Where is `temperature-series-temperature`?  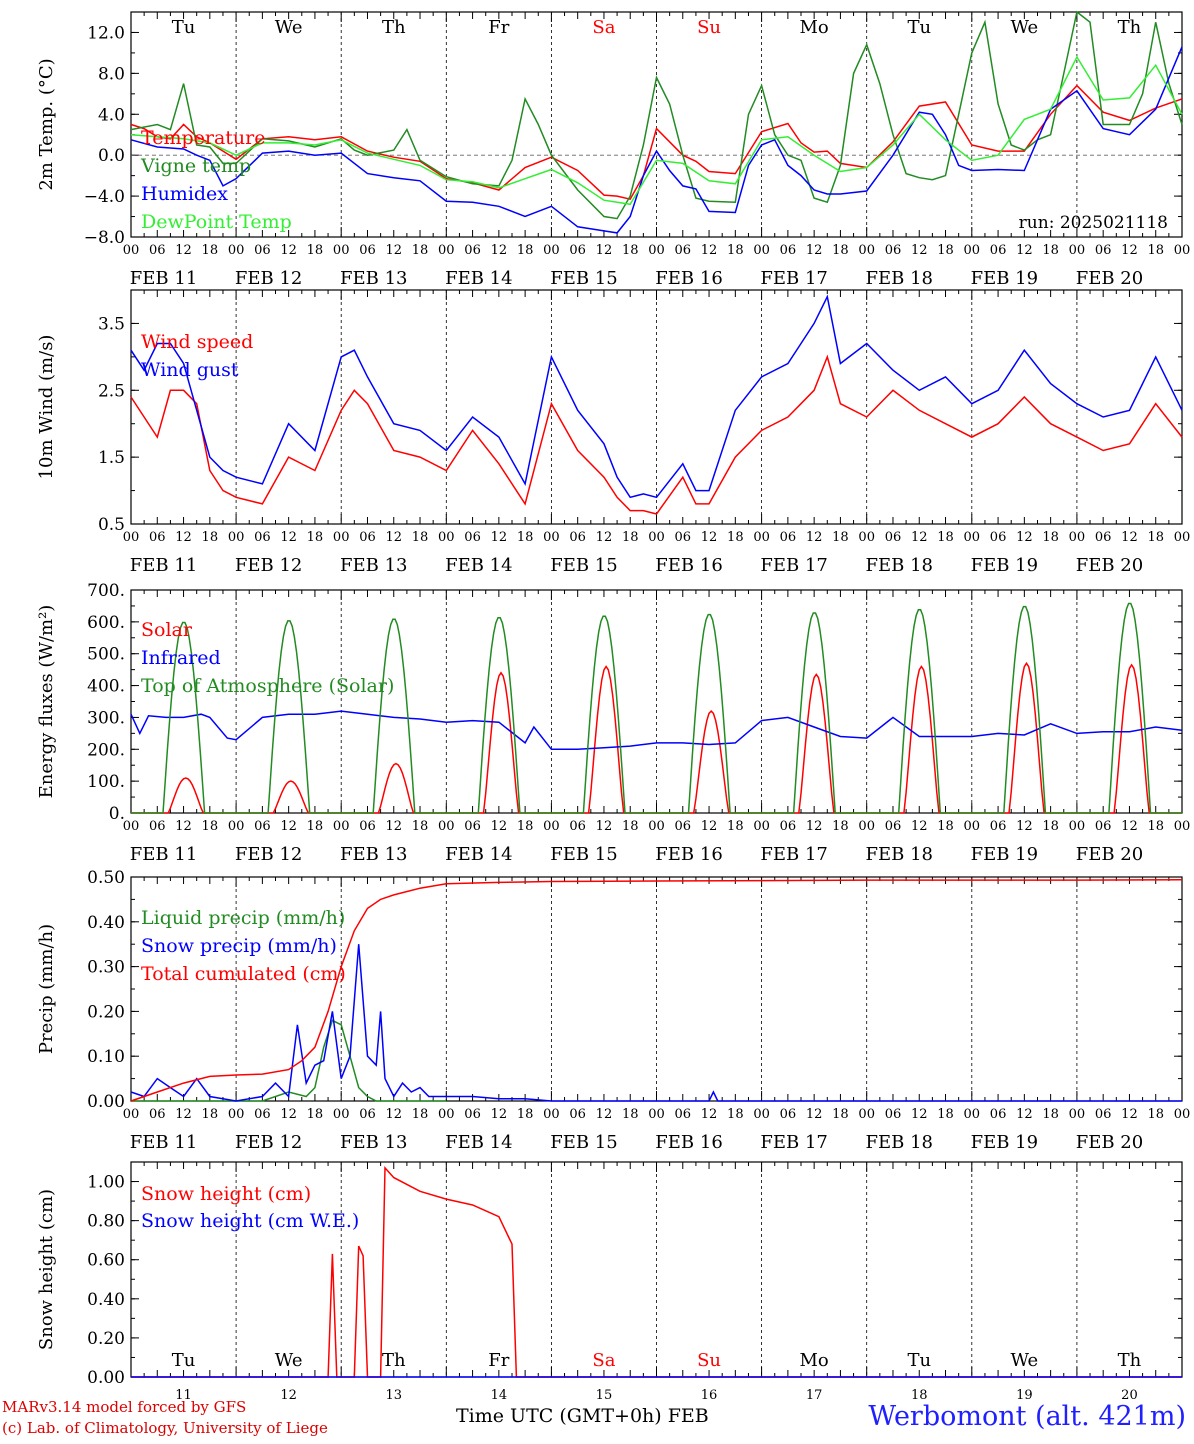
temperature-series-temperature is located at coordinates (656, 142).